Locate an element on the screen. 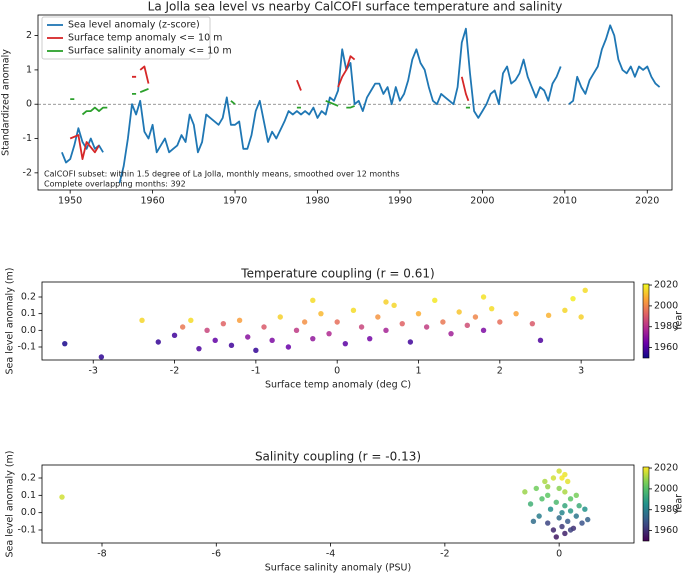 The image size is (688, 573). x-axis-label: Surface salinity anomaly (PSU) is located at coordinates (338, 568).